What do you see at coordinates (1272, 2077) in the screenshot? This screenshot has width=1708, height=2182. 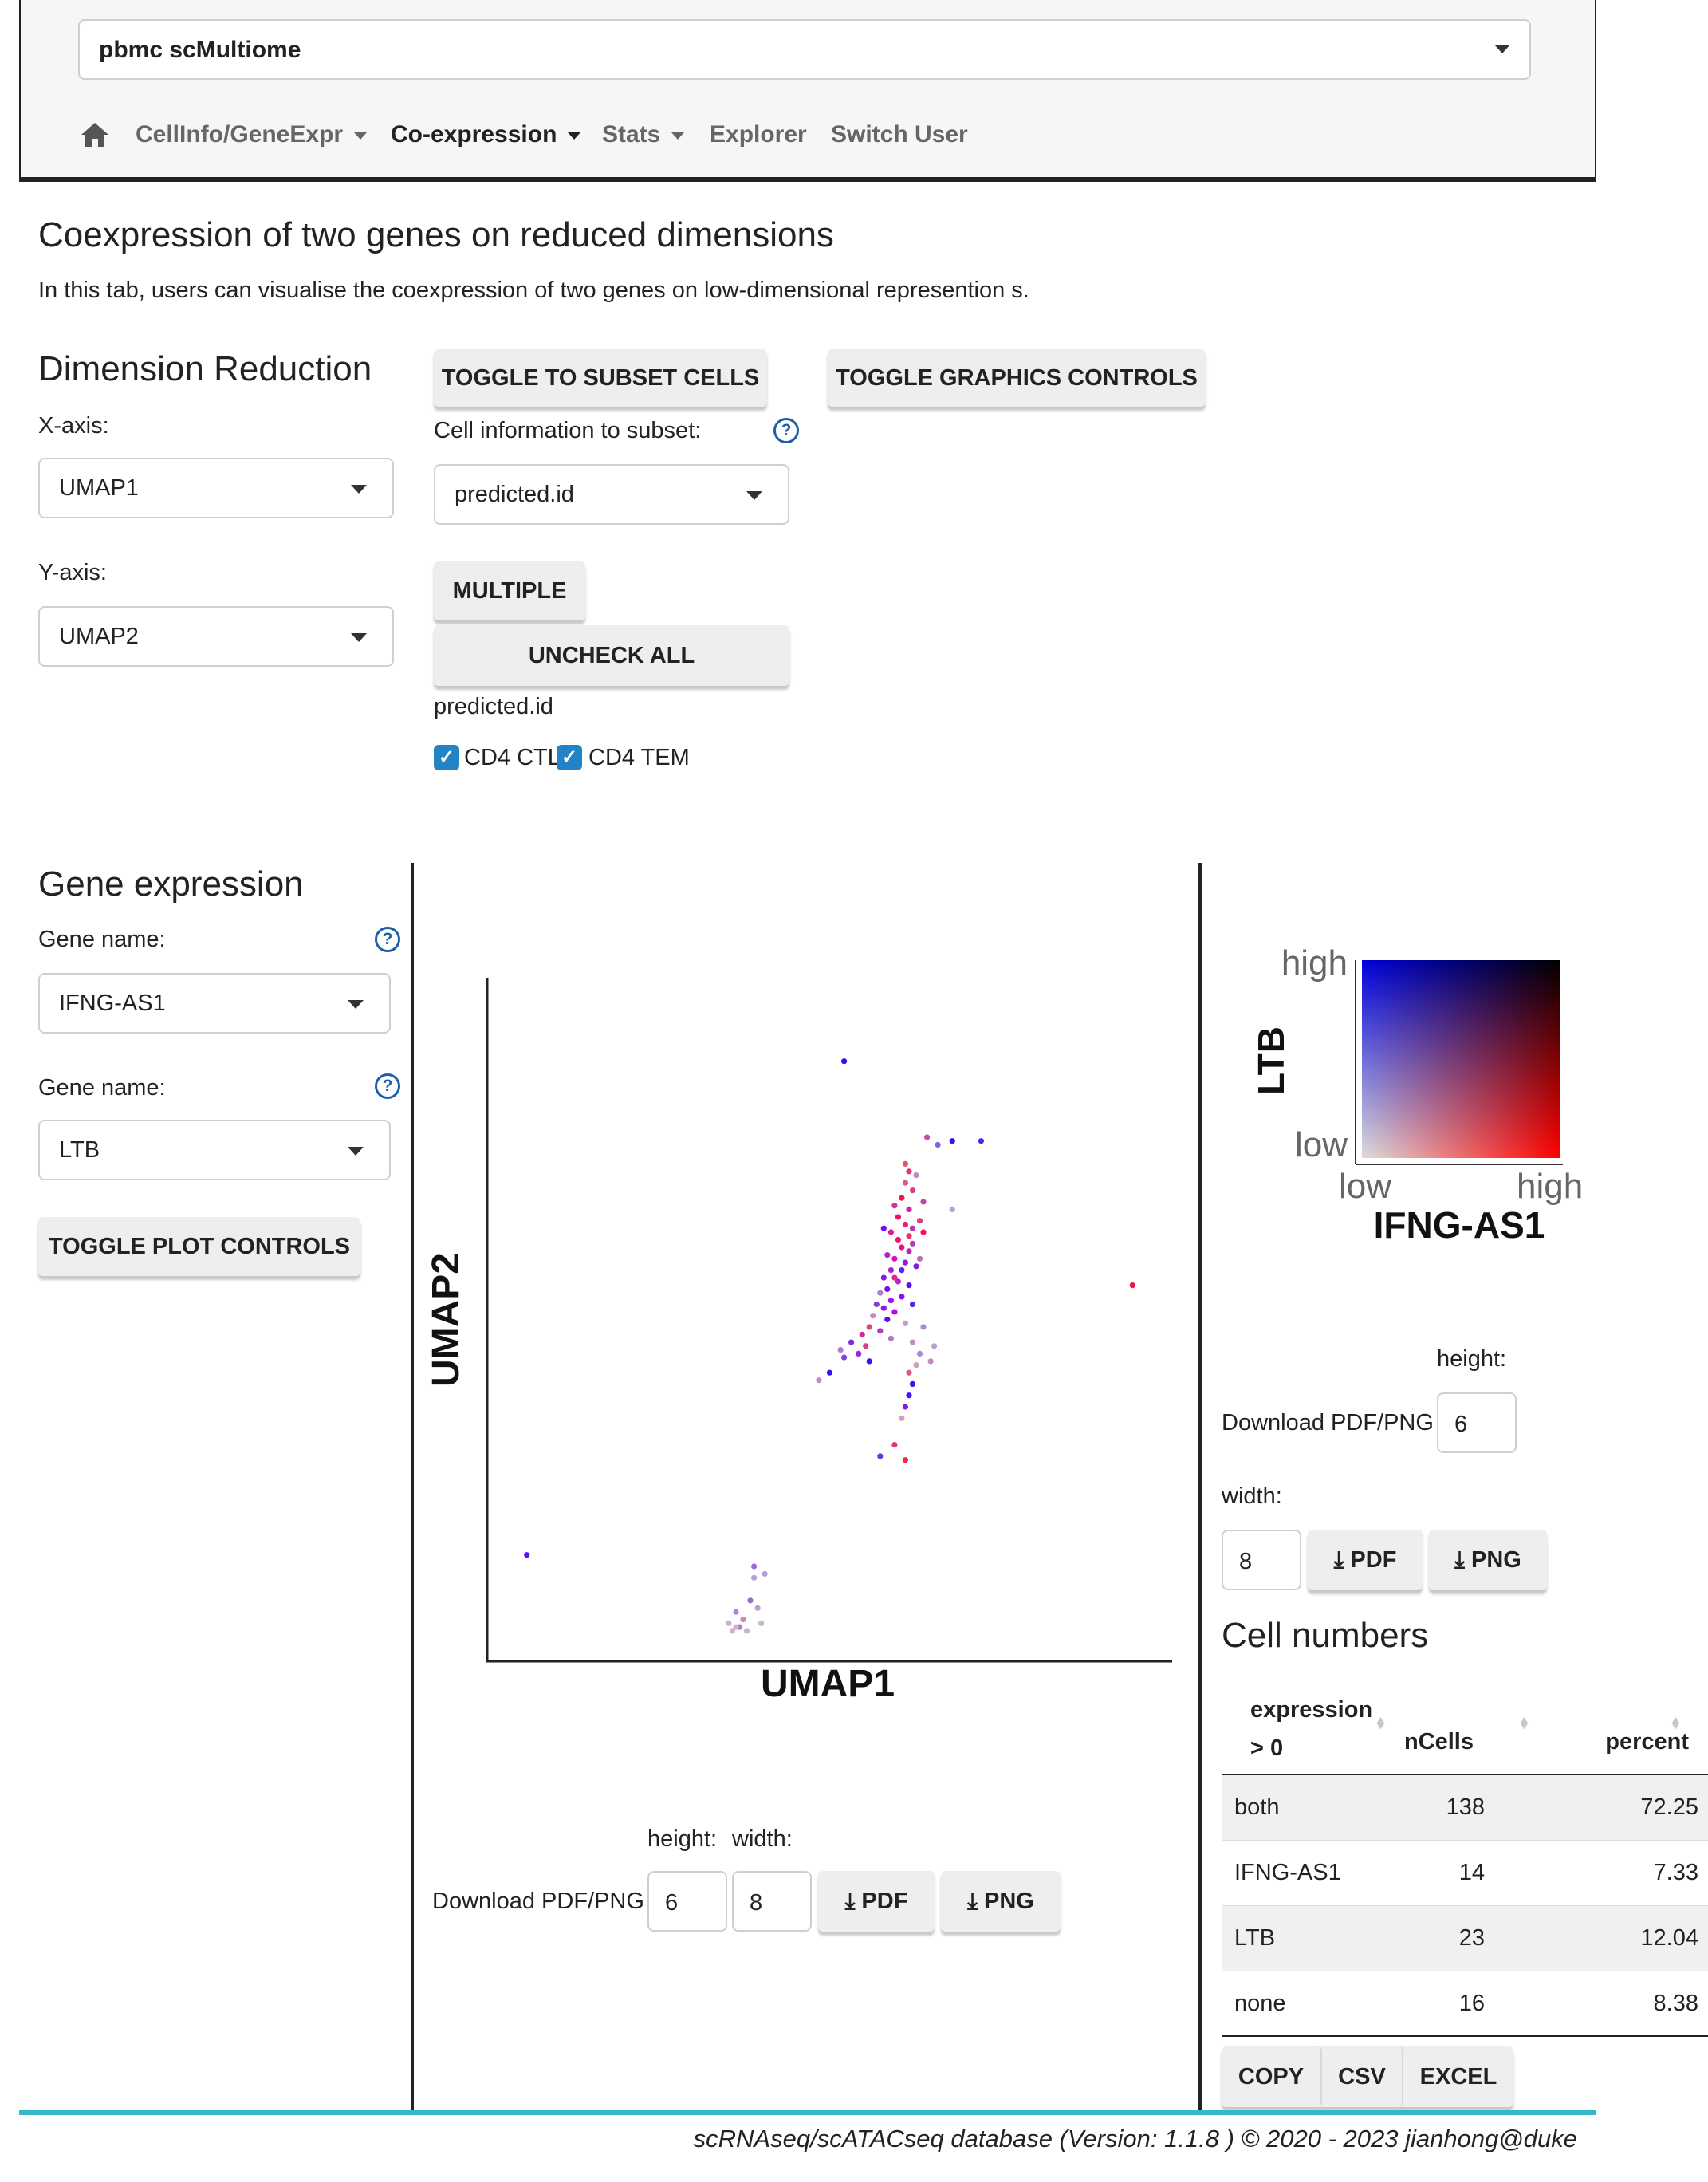 I see `copy-button: COPY` at bounding box center [1272, 2077].